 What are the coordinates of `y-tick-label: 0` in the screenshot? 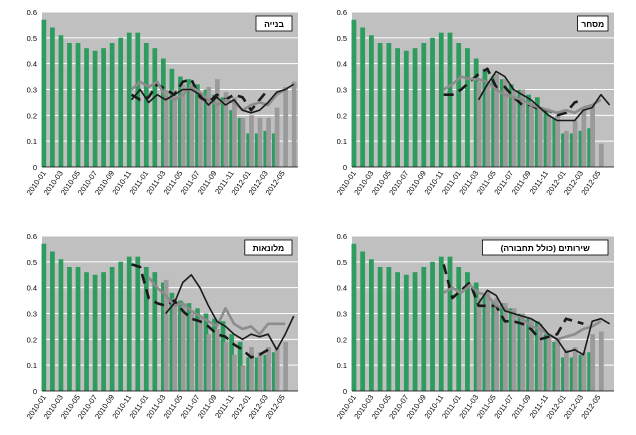 It's located at (35, 167).